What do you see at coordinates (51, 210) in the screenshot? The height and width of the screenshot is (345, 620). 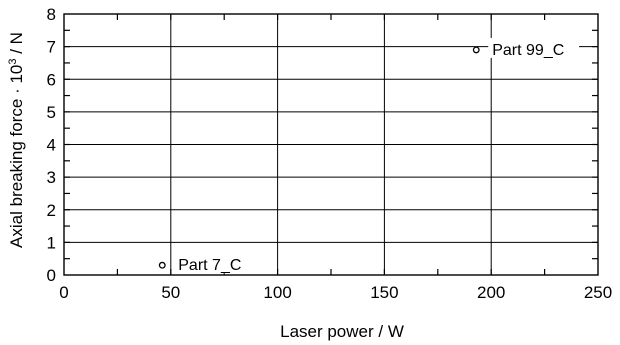 I see `y-tick-label: 2` at bounding box center [51, 210].